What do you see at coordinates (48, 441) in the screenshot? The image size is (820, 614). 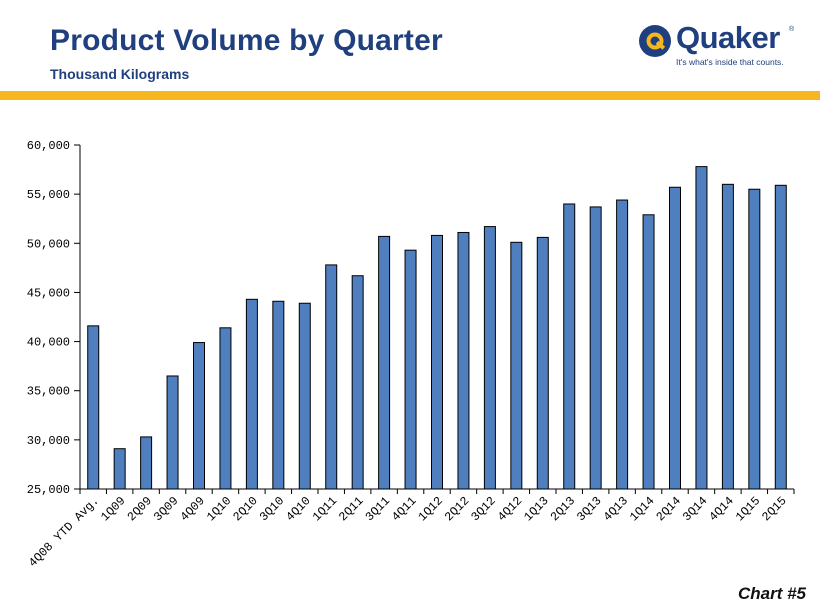 I see `y-tick-label: 30,000` at bounding box center [48, 441].